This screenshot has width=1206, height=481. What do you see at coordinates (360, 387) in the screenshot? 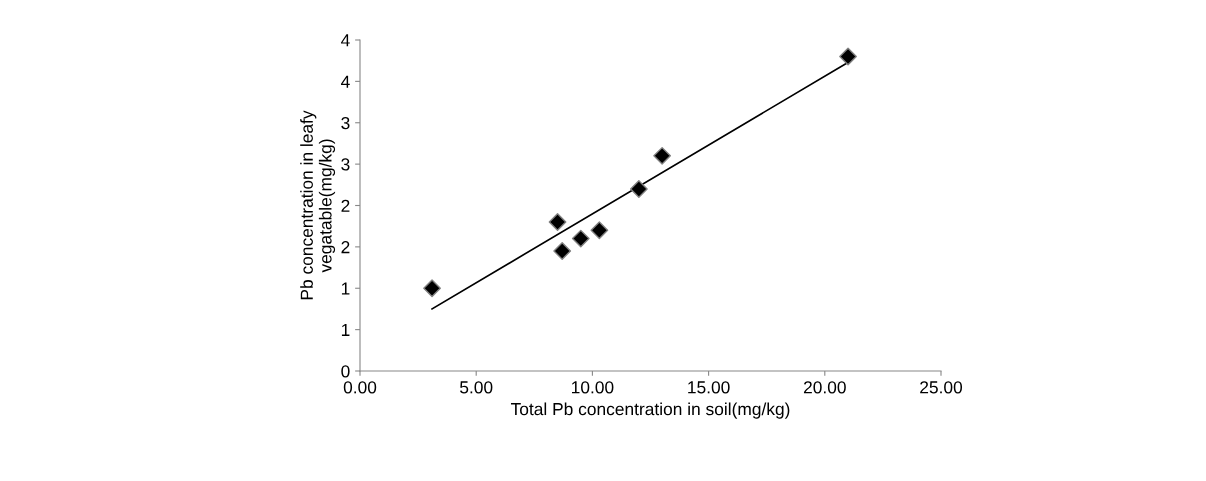
I see `x-tick-label: 0.00` at bounding box center [360, 387].